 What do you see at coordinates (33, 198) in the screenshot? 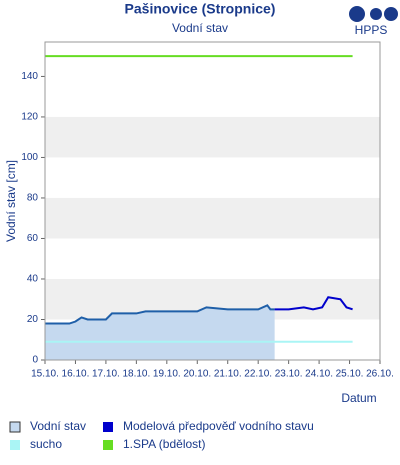
I see `y-tick-label: 80` at bounding box center [33, 198].